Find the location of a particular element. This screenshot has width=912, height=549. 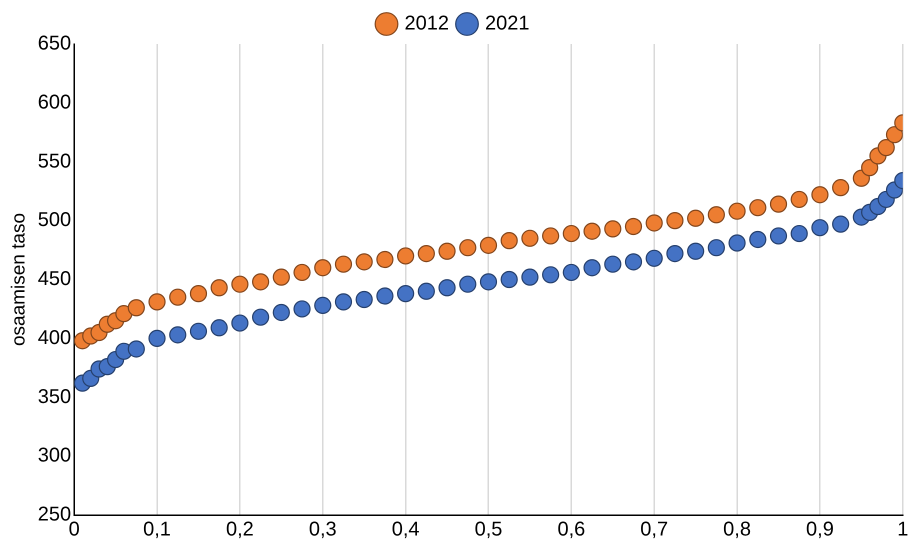

x-tick-label: 0,2 is located at coordinates (240, 529).